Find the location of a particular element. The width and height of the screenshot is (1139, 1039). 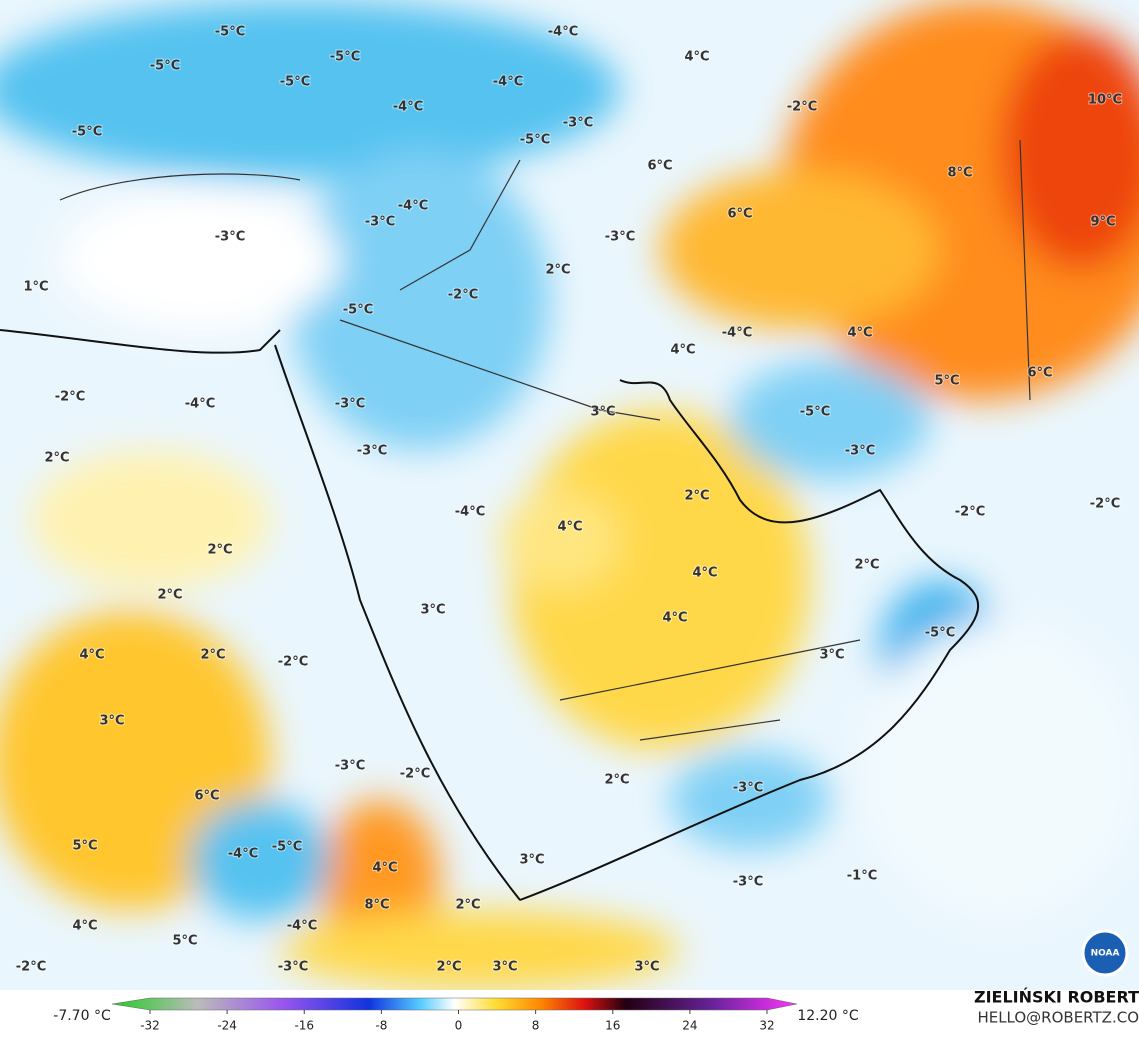

colorbar-tick-label: 24 is located at coordinates (689, 1026).